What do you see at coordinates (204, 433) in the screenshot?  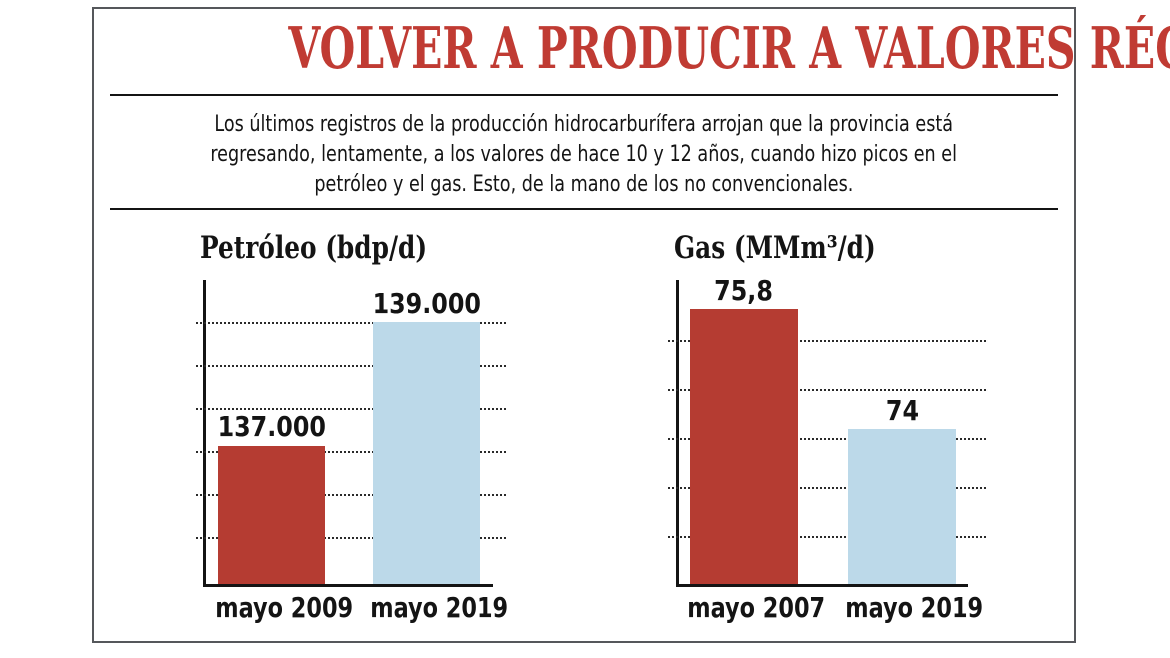 I see `oil-y-axis` at bounding box center [204, 433].